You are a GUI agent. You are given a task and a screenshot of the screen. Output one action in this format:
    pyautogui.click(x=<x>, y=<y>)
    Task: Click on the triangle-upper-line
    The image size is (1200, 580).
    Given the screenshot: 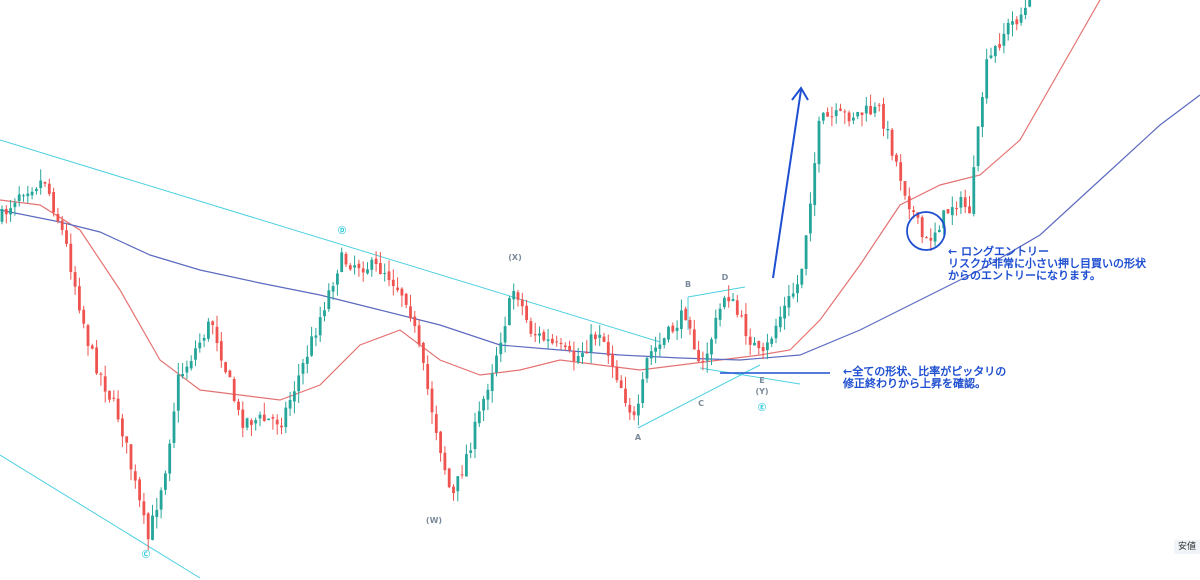 What is the action you would take?
    pyautogui.click(x=716, y=292)
    